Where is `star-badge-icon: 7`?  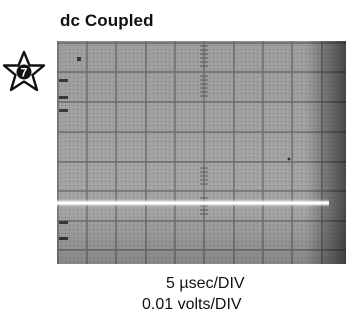 star-badge-icon: 7 is located at coordinates (24, 71).